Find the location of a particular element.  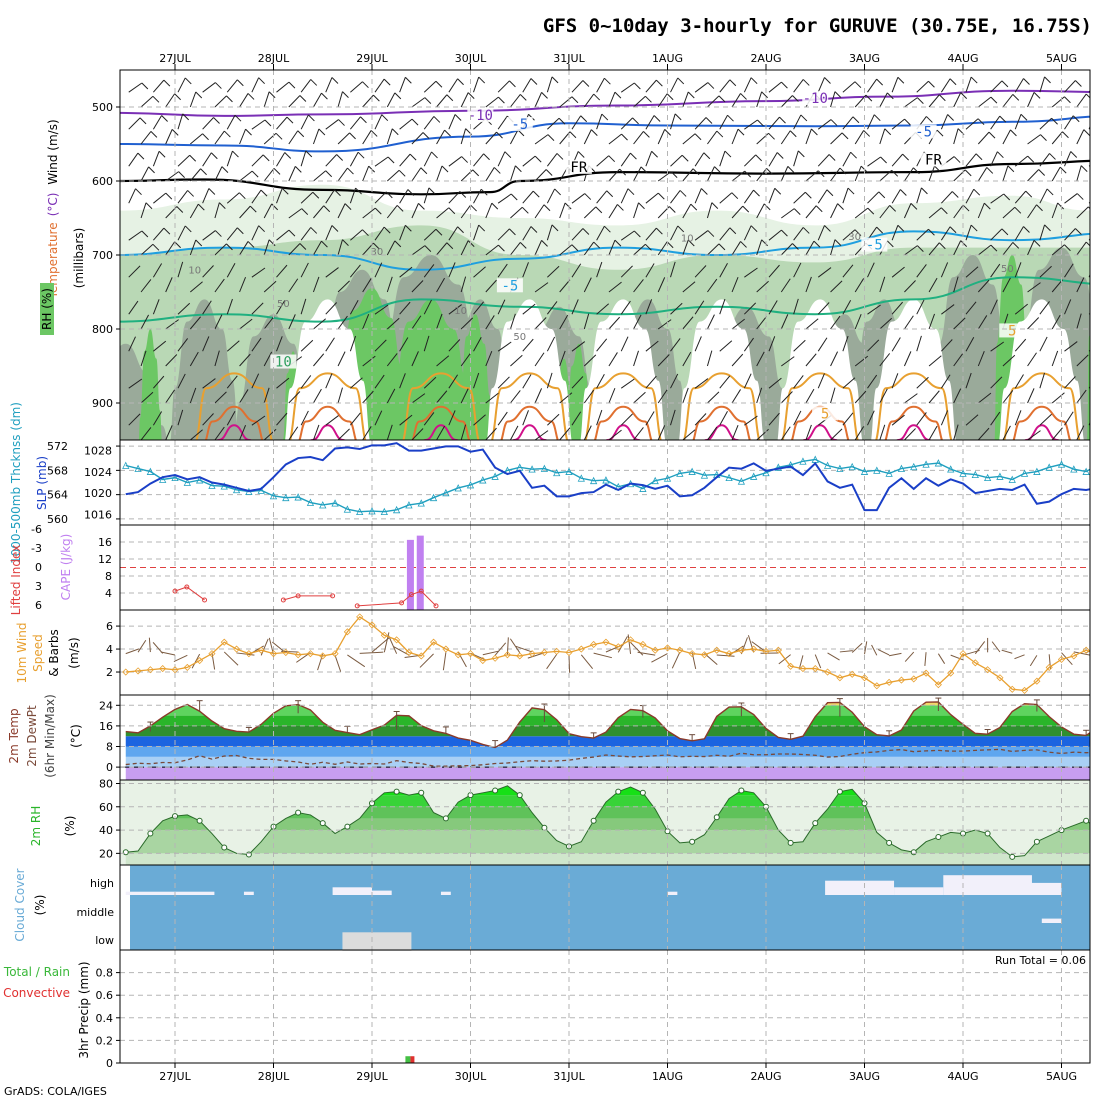

axis-label: (°C) is located at coordinates (76, 736).